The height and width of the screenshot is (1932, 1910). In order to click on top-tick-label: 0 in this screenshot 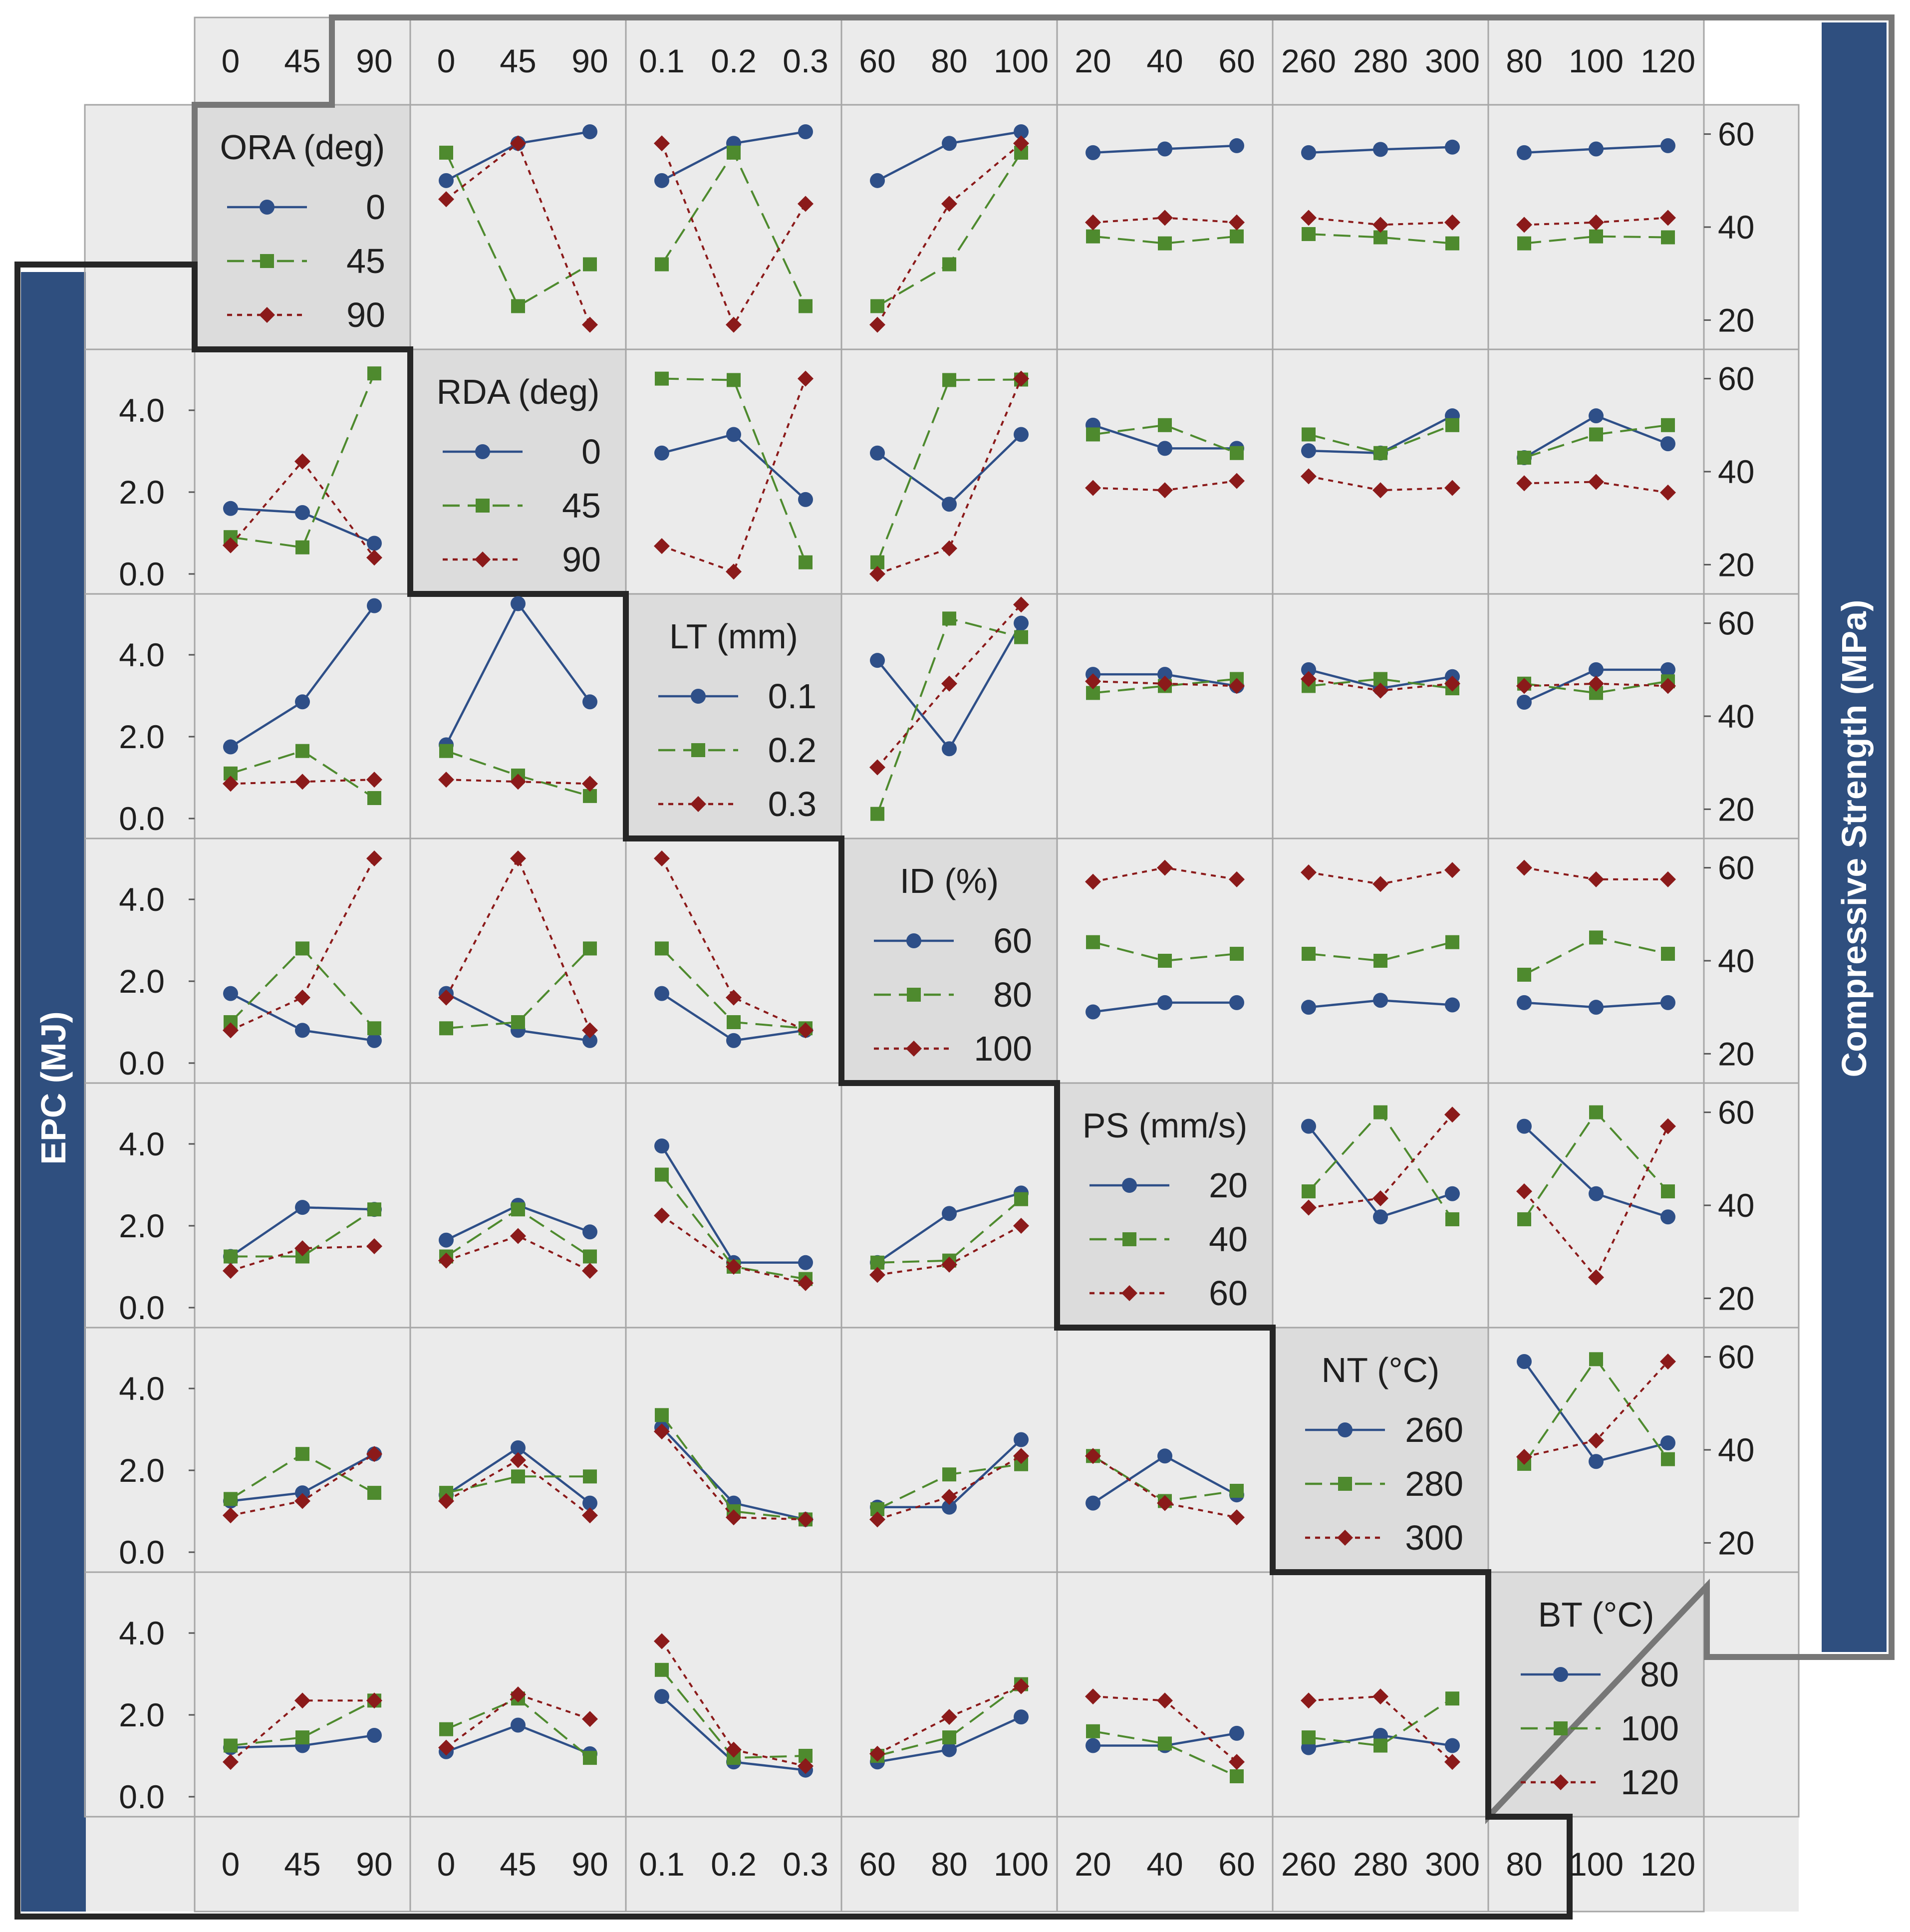, I will do `click(231, 60)`.